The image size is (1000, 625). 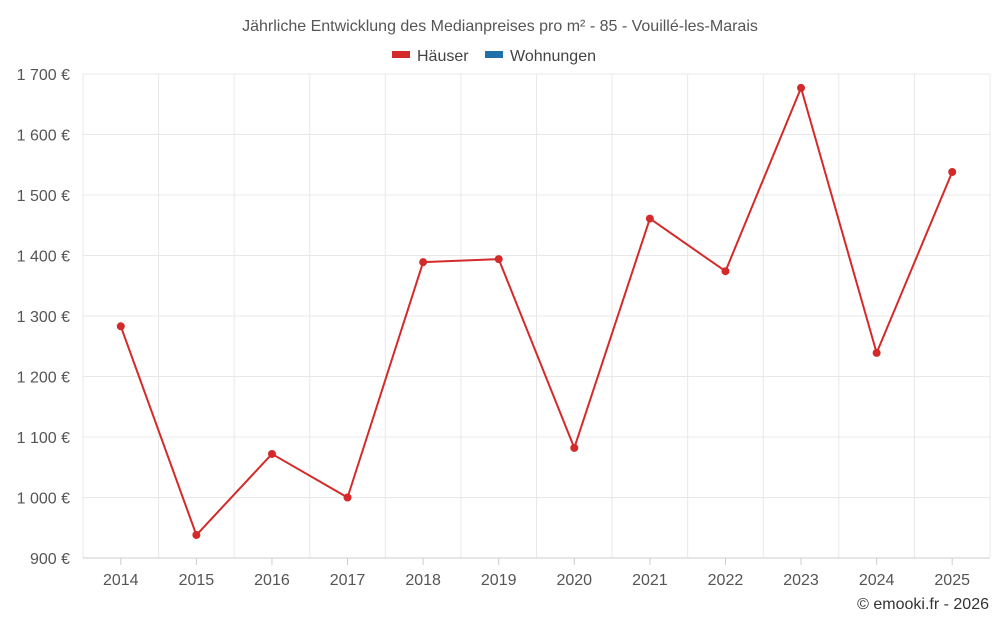 I want to click on y-tick-label: 1 500 €, so click(x=43, y=196).